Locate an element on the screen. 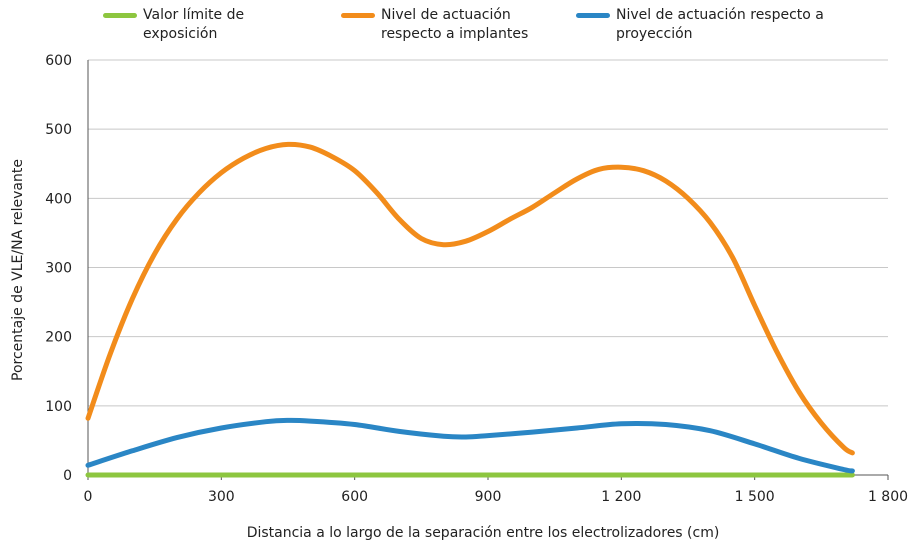  y-tick-label: 600 is located at coordinates (58, 61).